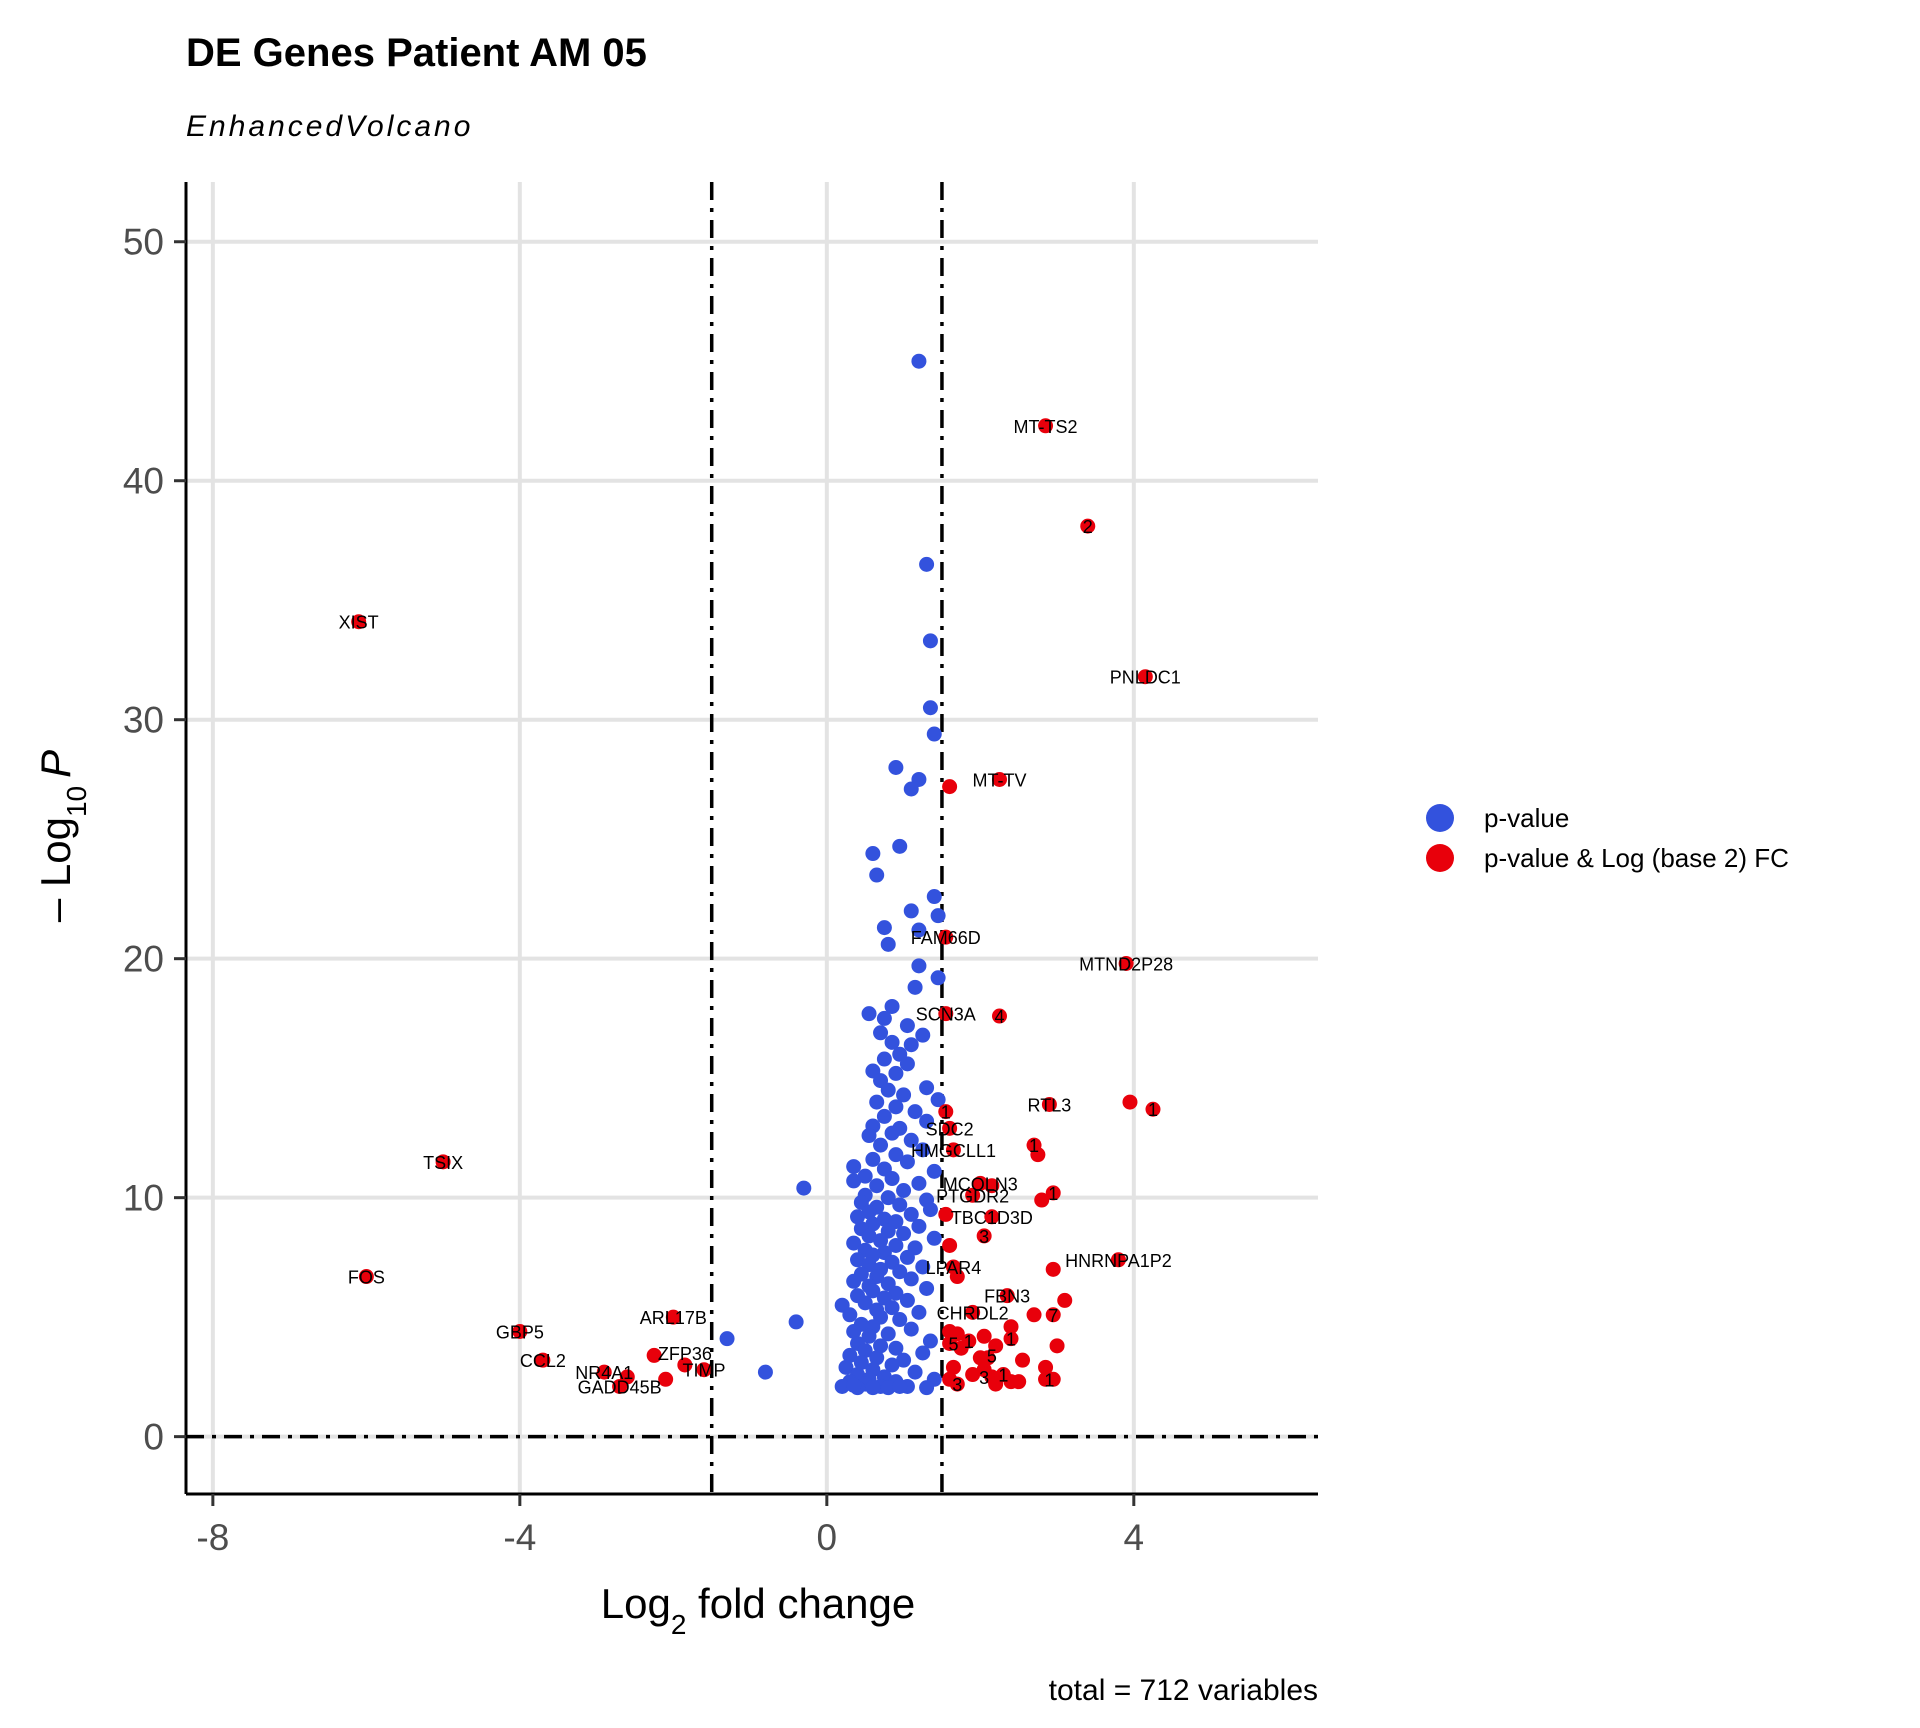  Describe the element at coordinates (519, 1537) in the screenshot. I see `x-tick-label-1: -4` at that location.